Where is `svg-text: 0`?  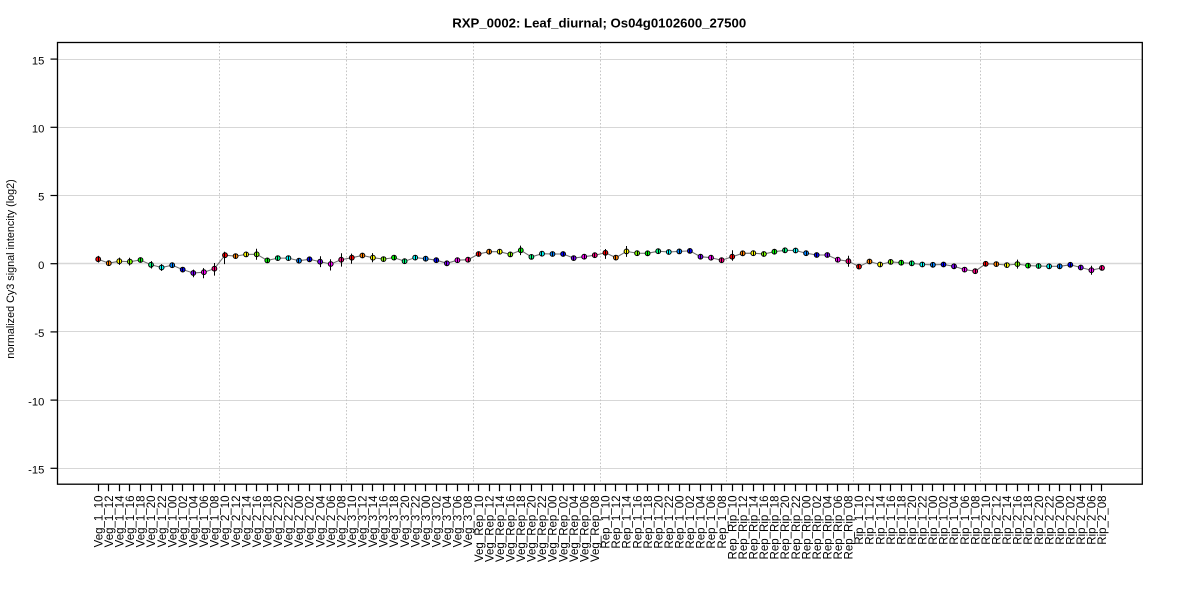
svg-text: 0 is located at coordinates (41, 266).